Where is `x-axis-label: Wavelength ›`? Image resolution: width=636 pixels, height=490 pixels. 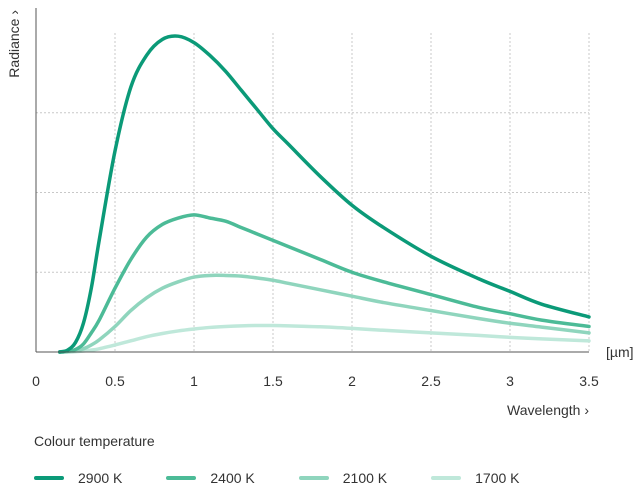
x-axis-label: Wavelength › is located at coordinates (548, 410).